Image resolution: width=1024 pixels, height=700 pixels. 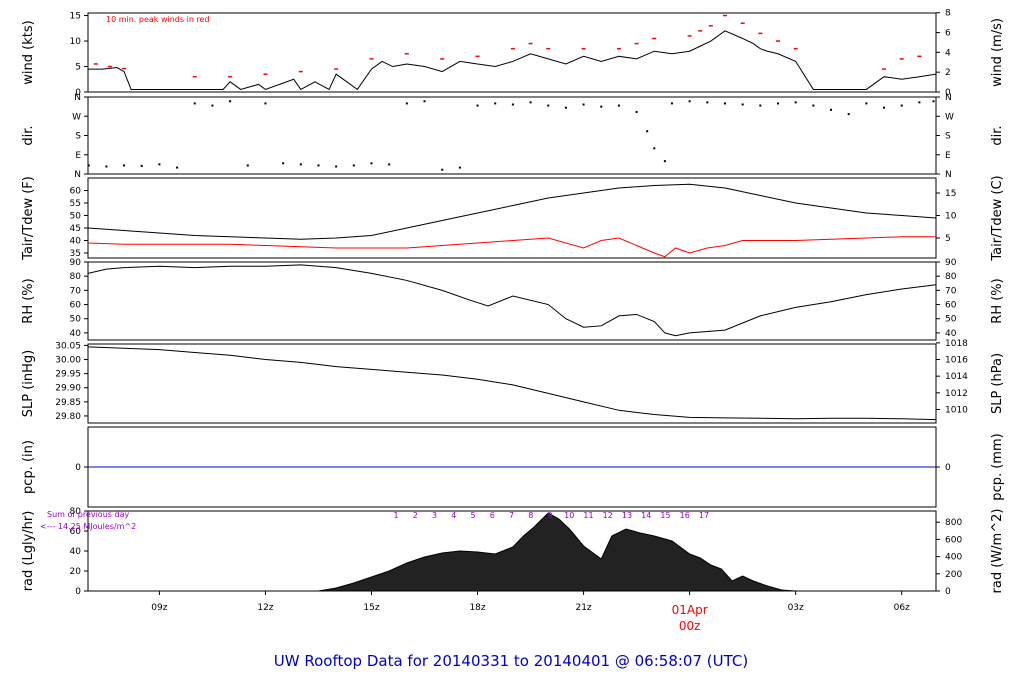 What do you see at coordinates (951, 291) in the screenshot?
I see `y-tick-label-right: 70` at bounding box center [951, 291].